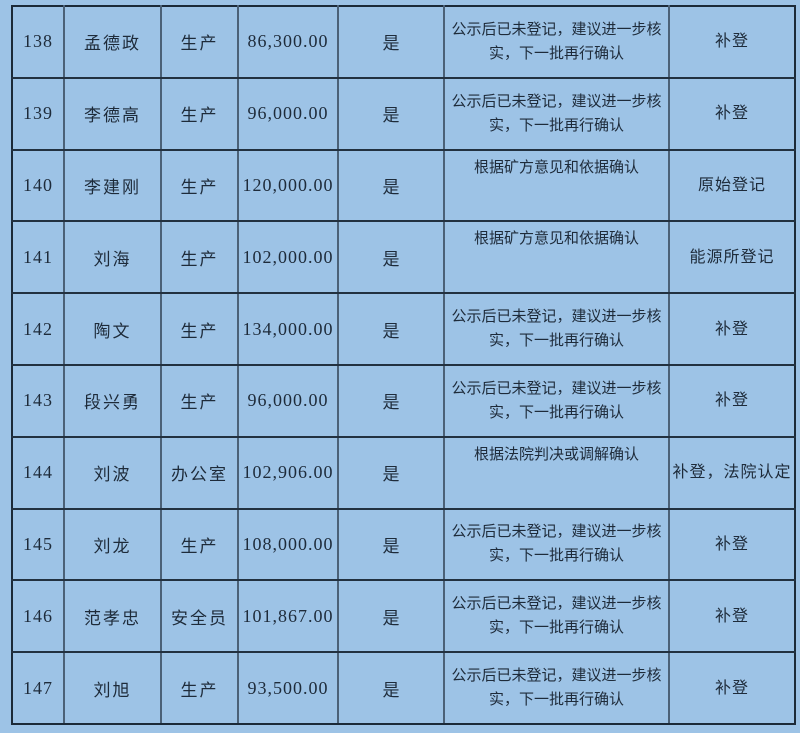 Image resolution: width=800 pixels, height=733 pixels. What do you see at coordinates (199, 472) in the screenshot?
I see `duty-cell: 办公室` at bounding box center [199, 472].